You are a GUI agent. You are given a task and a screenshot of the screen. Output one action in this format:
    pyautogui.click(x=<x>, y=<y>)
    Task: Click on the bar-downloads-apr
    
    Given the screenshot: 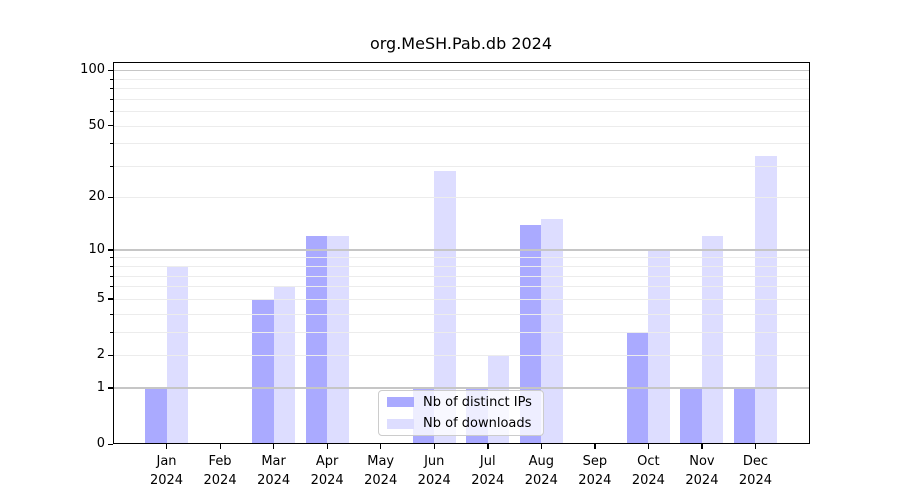 What is the action you would take?
    pyautogui.click(x=338, y=340)
    